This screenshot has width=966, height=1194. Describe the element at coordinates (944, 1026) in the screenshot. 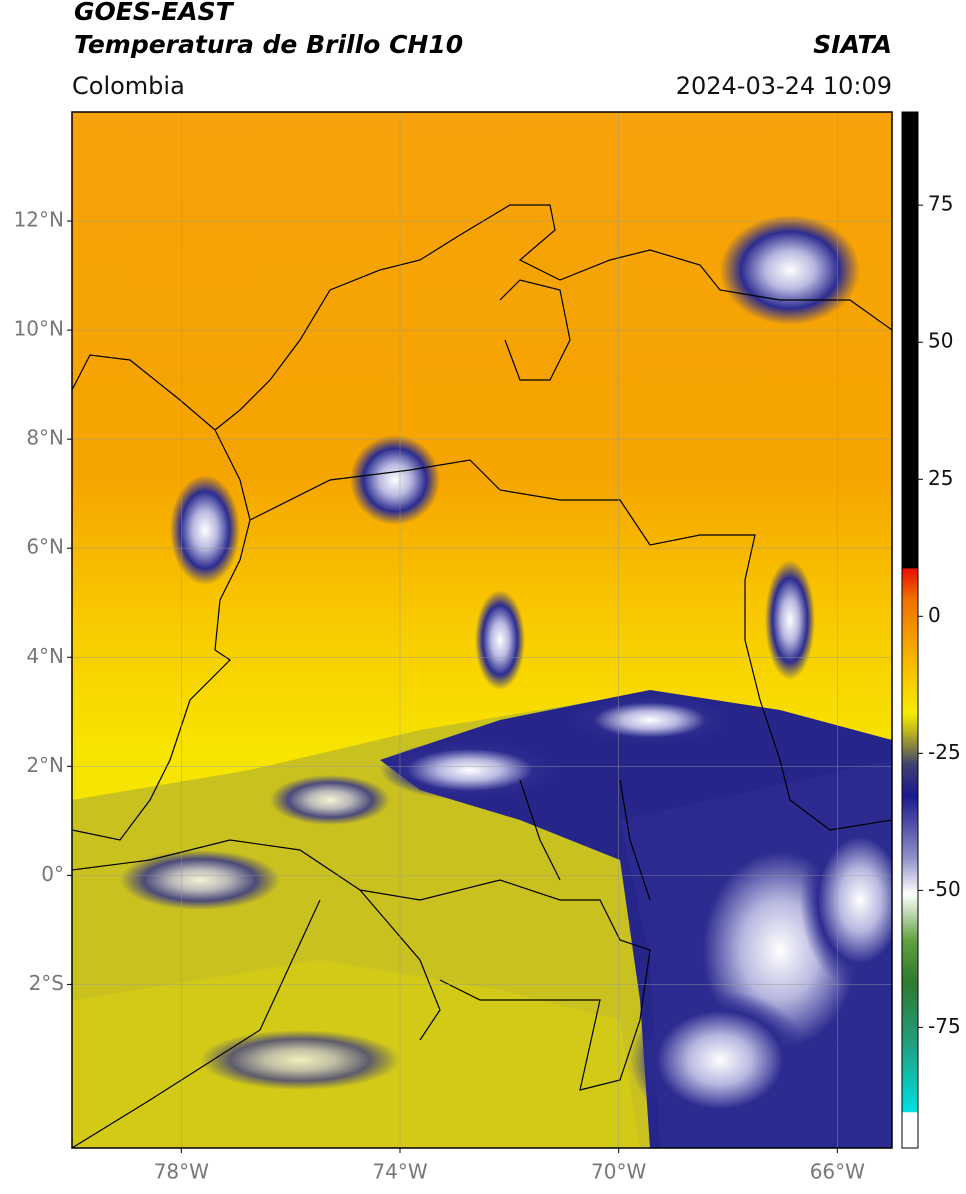

I see `colorbar-label: -75` at that location.